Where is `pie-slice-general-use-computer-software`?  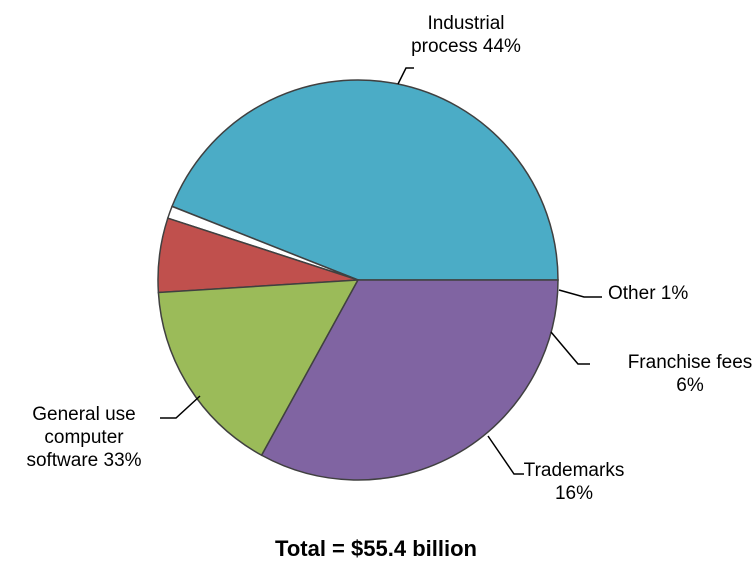
pie-slice-general-use-computer-software is located at coordinates (409, 380).